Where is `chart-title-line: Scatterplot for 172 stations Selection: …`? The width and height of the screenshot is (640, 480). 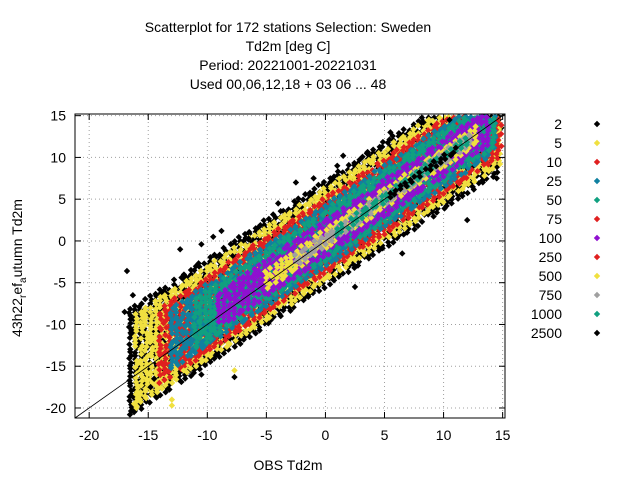
chart-title-line: Scatterplot for 172 stations Selection: … is located at coordinates (288, 27).